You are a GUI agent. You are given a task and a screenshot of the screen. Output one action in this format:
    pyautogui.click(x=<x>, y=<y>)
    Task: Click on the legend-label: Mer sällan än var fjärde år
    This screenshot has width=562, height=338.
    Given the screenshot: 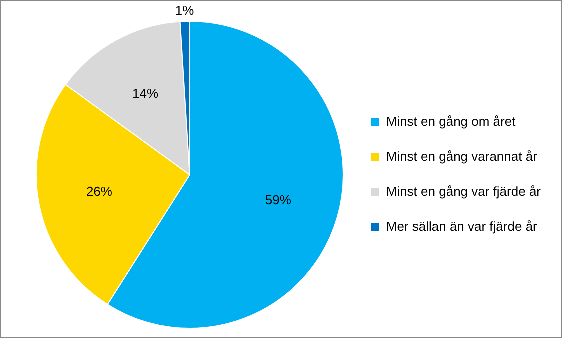 What is the action you would take?
    pyautogui.click(x=462, y=226)
    